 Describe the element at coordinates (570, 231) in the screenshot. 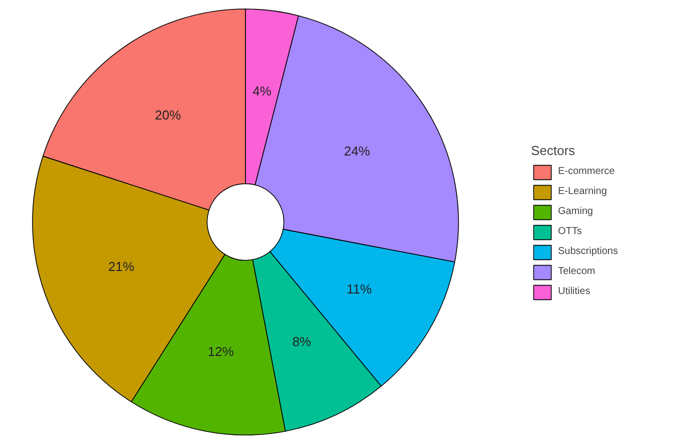

I see `legend-label: OTTs` at that location.